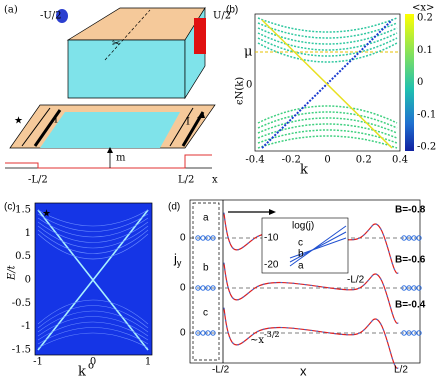 The image size is (436, 381). I want to click on colorbar-tick: 0.1, so click(425, 50).